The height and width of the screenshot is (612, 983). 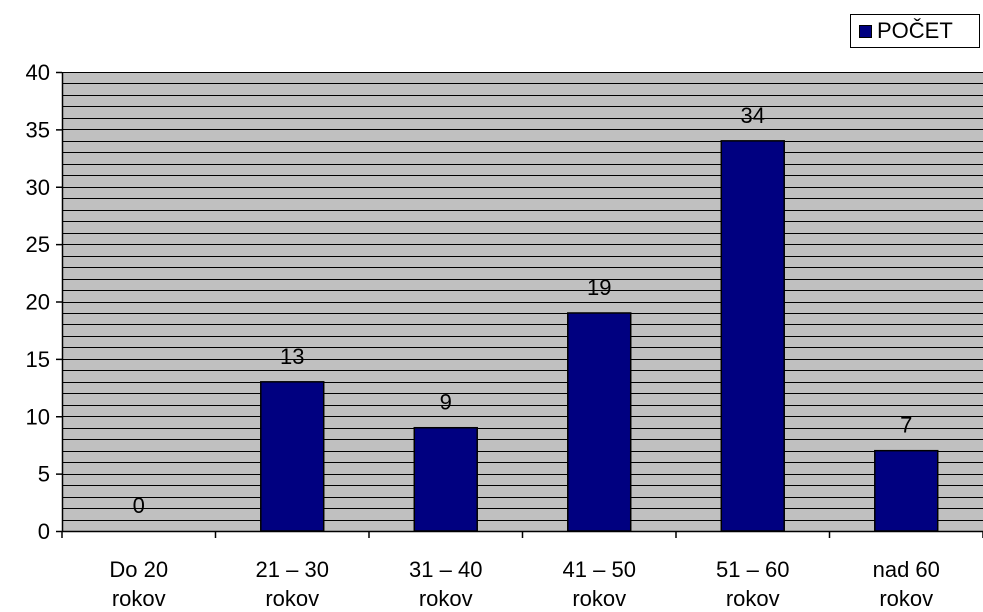 What do you see at coordinates (292, 356) in the screenshot?
I see `data-label: 13` at bounding box center [292, 356].